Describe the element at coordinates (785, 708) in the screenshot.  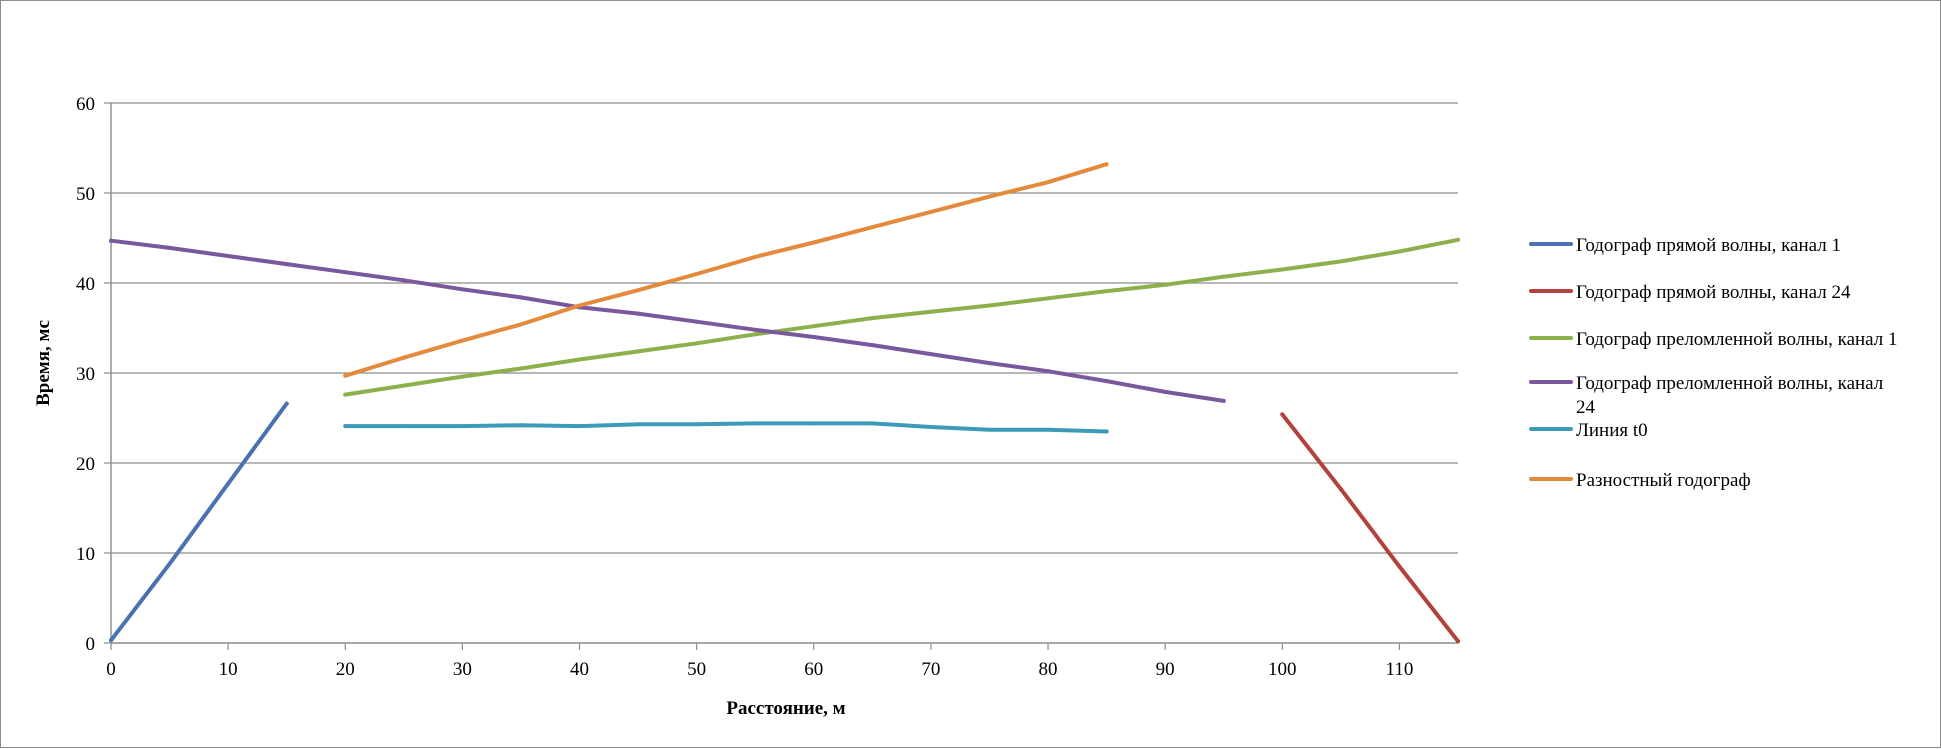
I see `x-axis-title: Расстояние, м` at that location.